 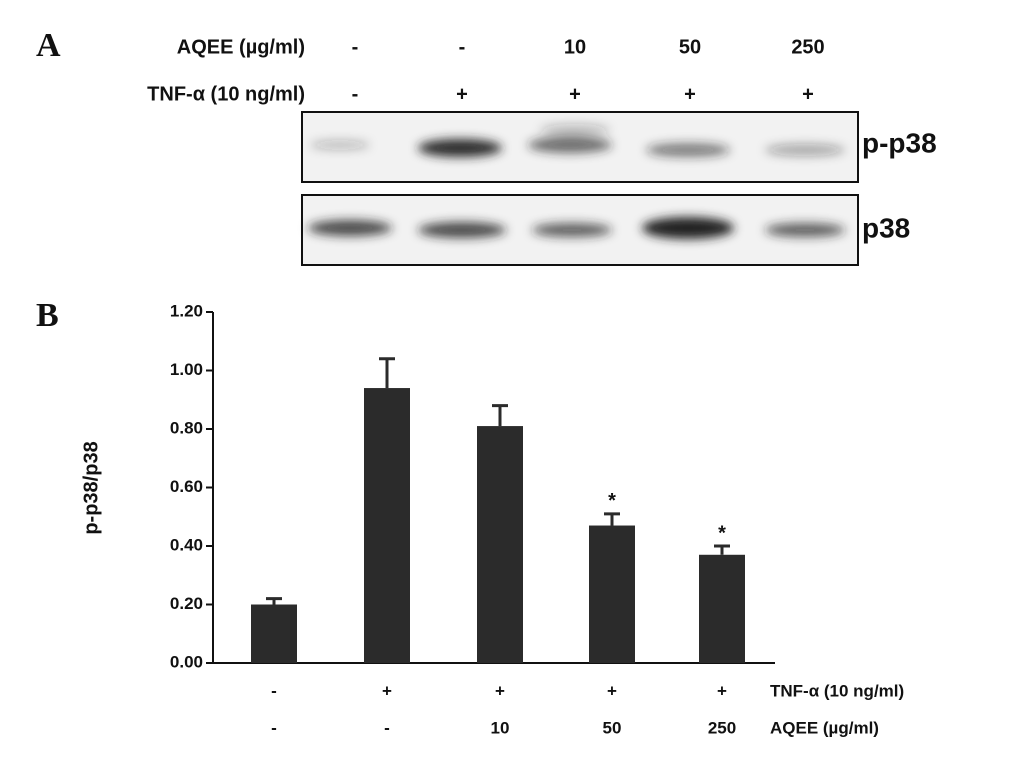 I want to click on lane-label: 50, so click(x=690, y=47).